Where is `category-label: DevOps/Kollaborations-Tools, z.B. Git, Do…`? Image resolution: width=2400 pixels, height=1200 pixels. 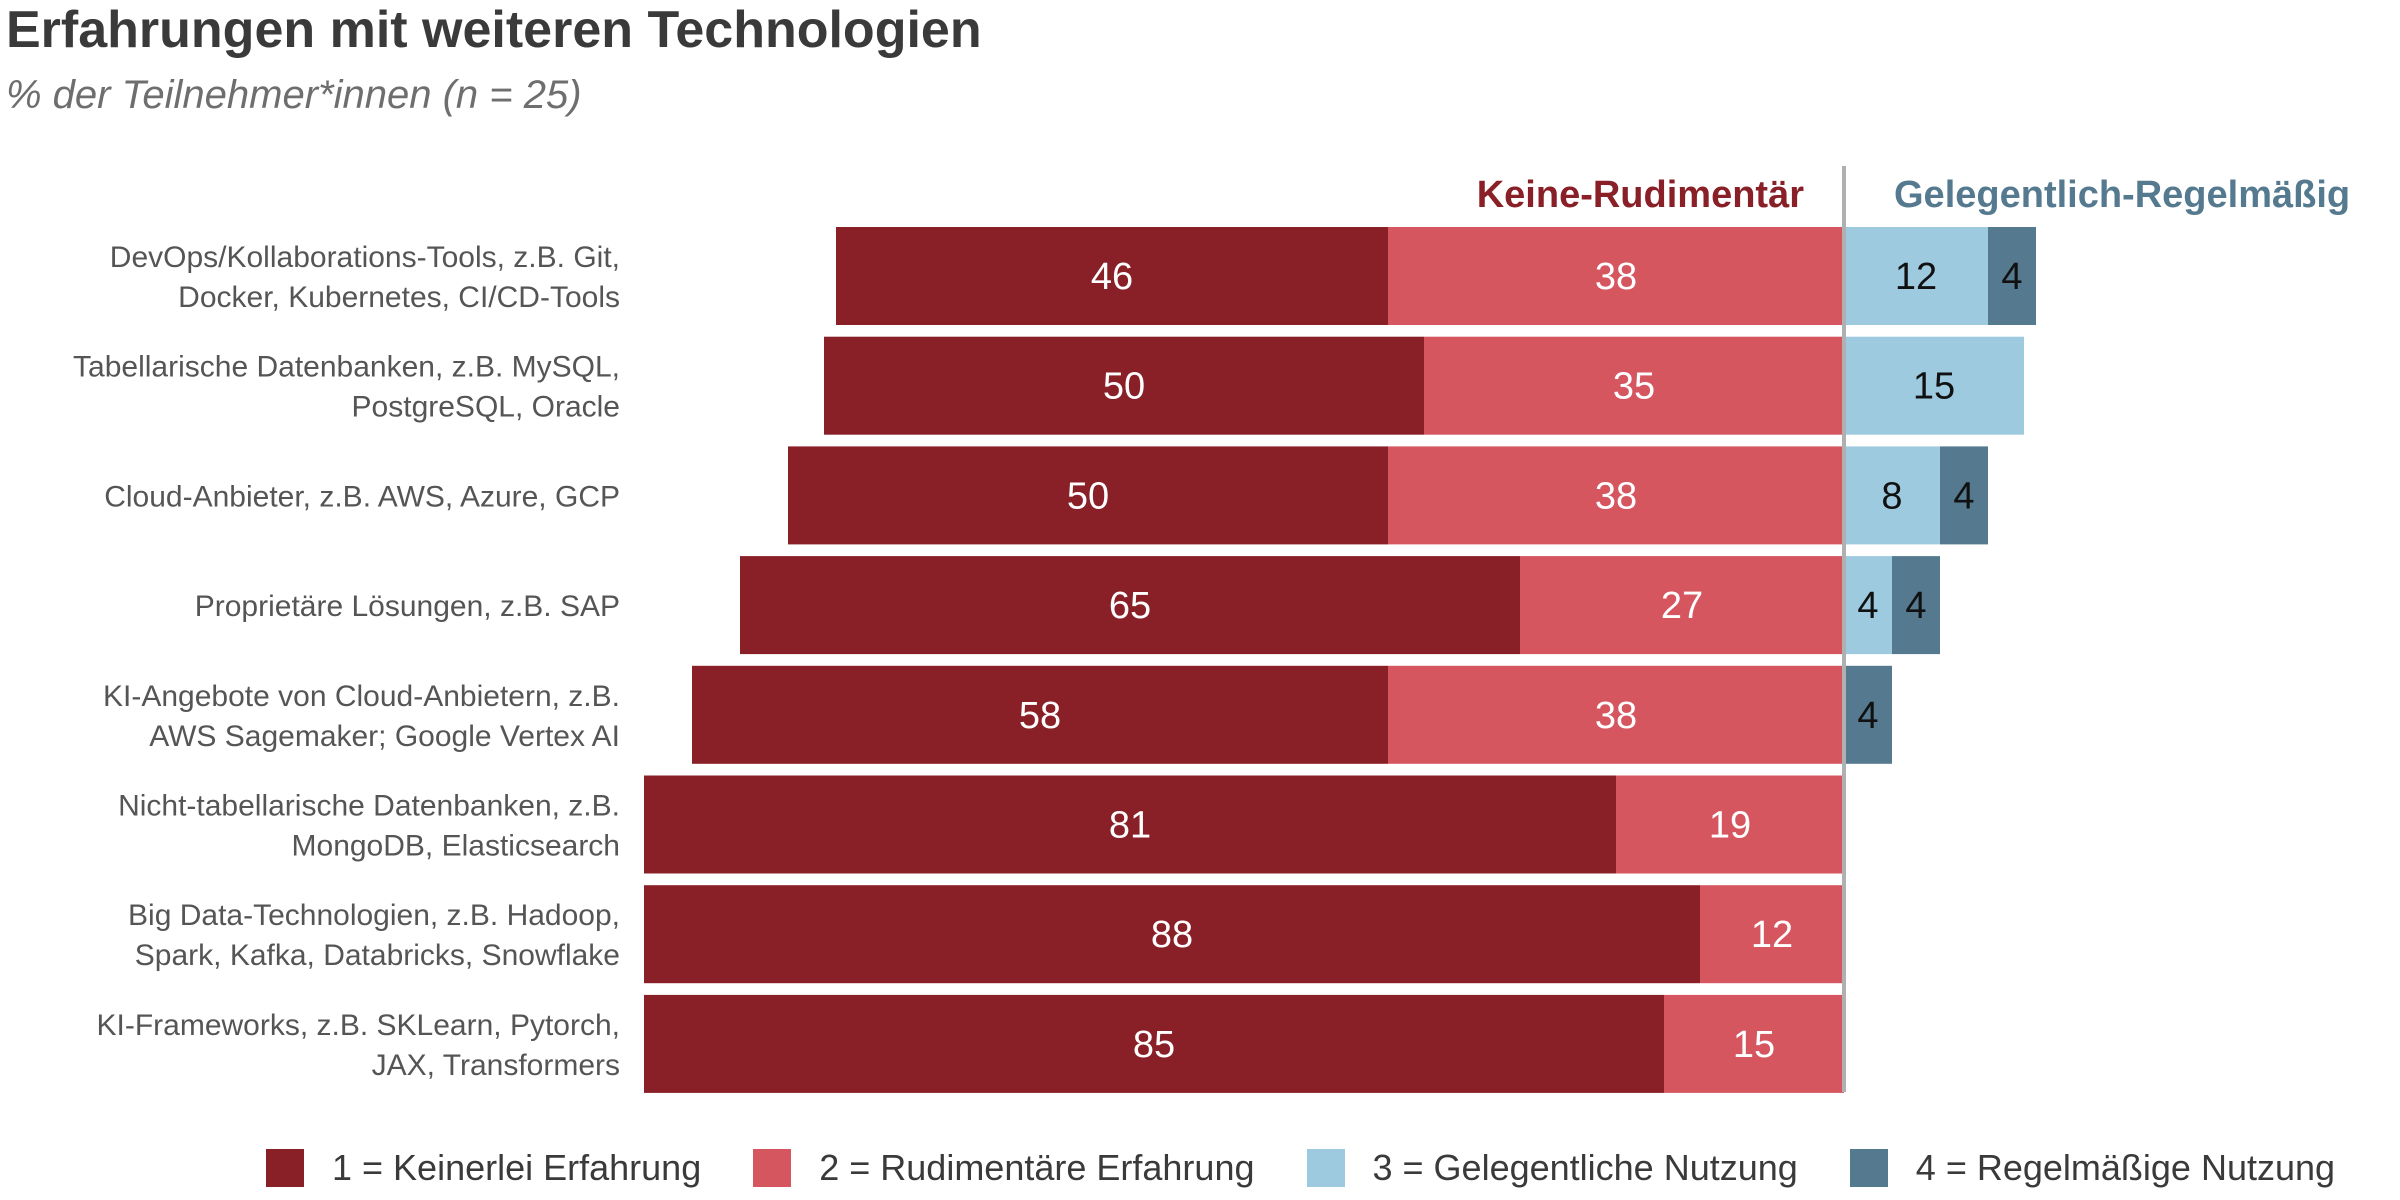 category-label: DevOps/Kollaborations-Tools, z.B. Git, Do… is located at coordinates (365, 277).